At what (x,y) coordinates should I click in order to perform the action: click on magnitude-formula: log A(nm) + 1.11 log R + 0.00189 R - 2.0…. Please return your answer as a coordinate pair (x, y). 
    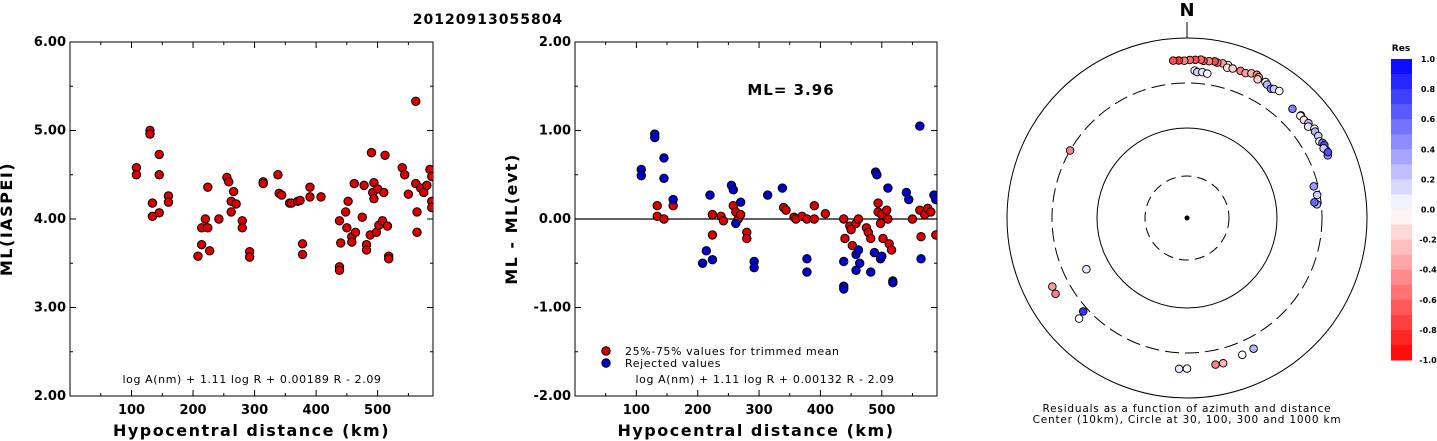
    Looking at the image, I should click on (251, 379).